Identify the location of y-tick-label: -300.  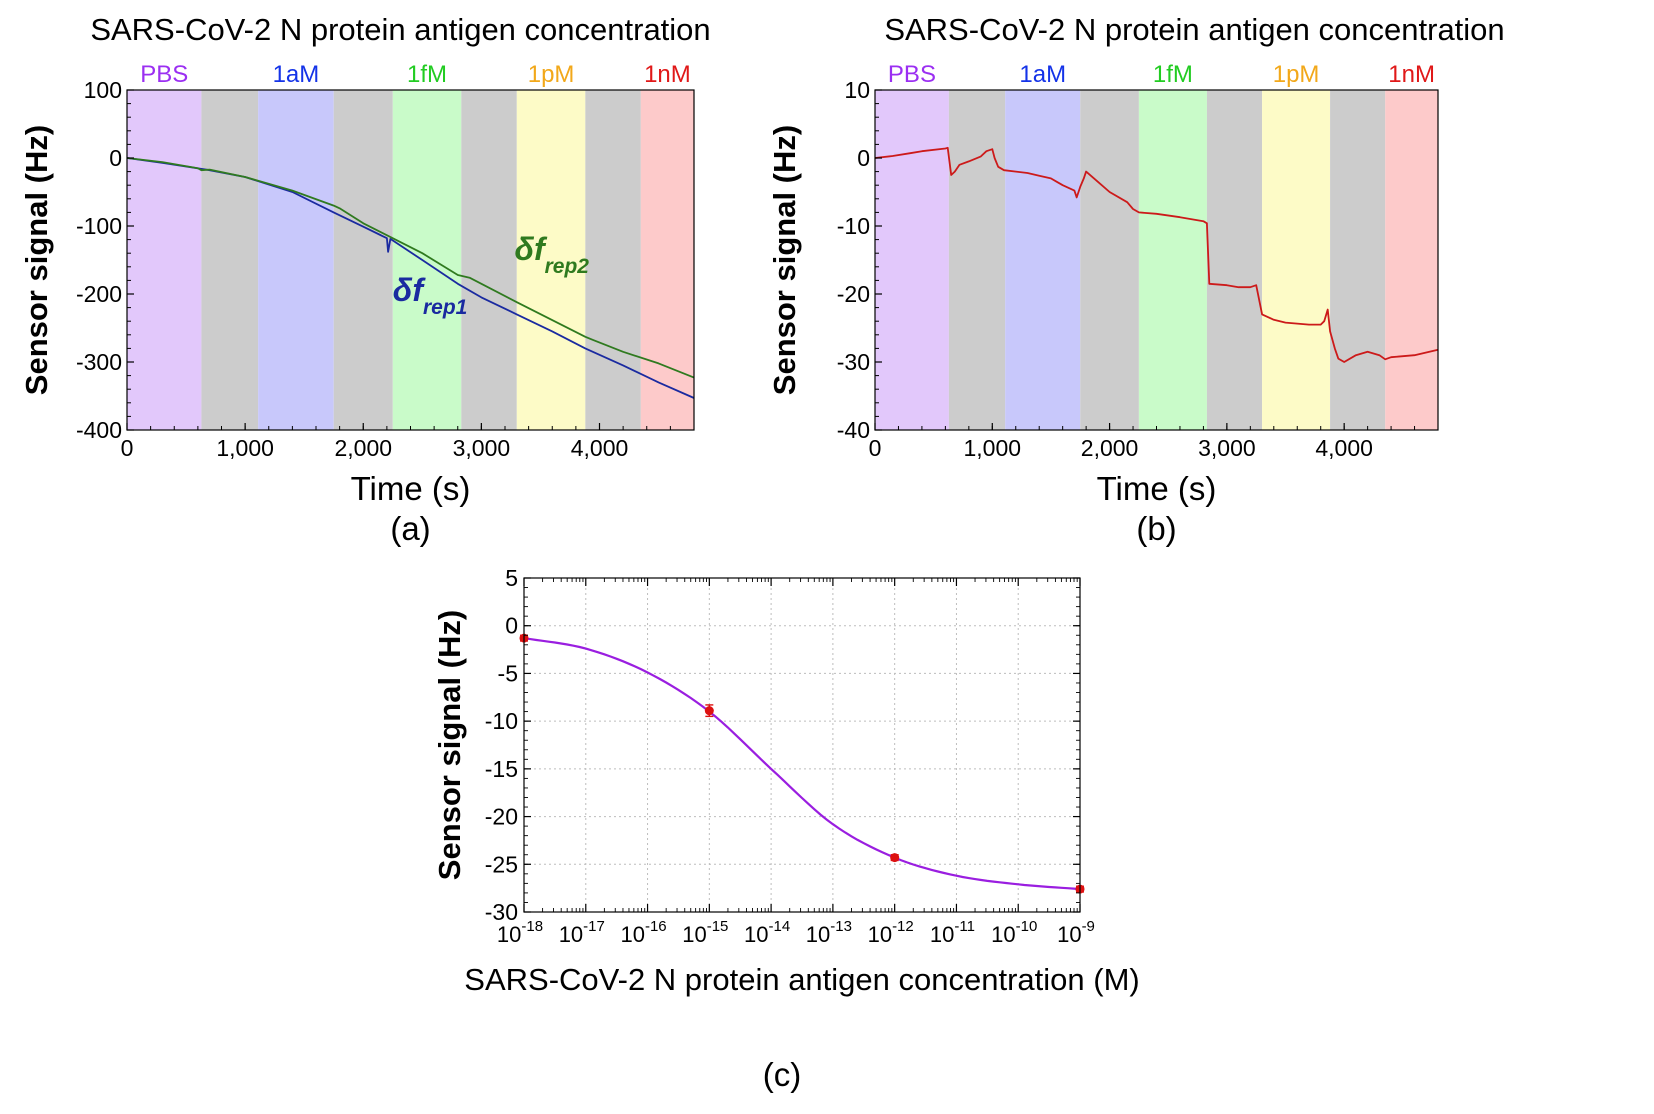
(99, 362).